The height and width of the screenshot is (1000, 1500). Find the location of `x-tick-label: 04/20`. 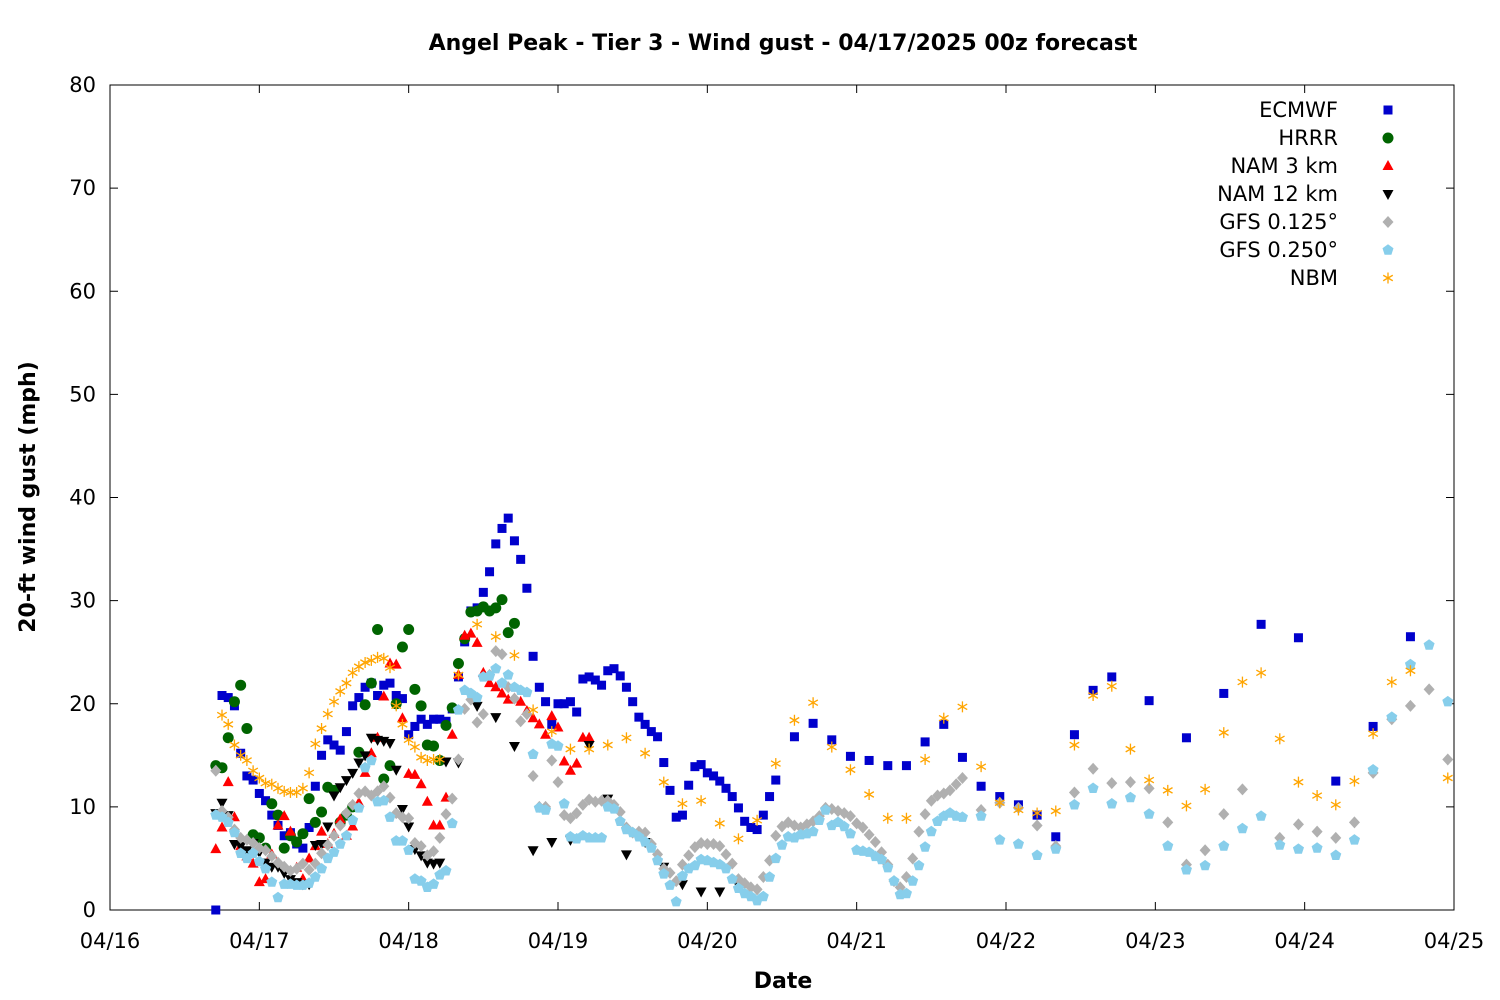

x-tick-label: 04/20 is located at coordinates (707, 941).